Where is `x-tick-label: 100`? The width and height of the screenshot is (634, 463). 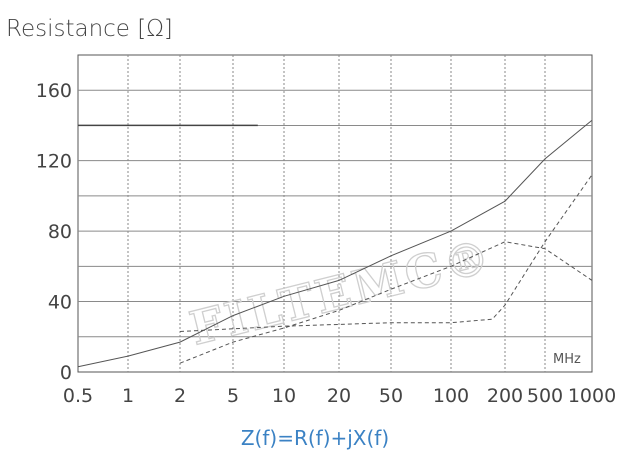
x-tick-label: 100 is located at coordinates (451, 396).